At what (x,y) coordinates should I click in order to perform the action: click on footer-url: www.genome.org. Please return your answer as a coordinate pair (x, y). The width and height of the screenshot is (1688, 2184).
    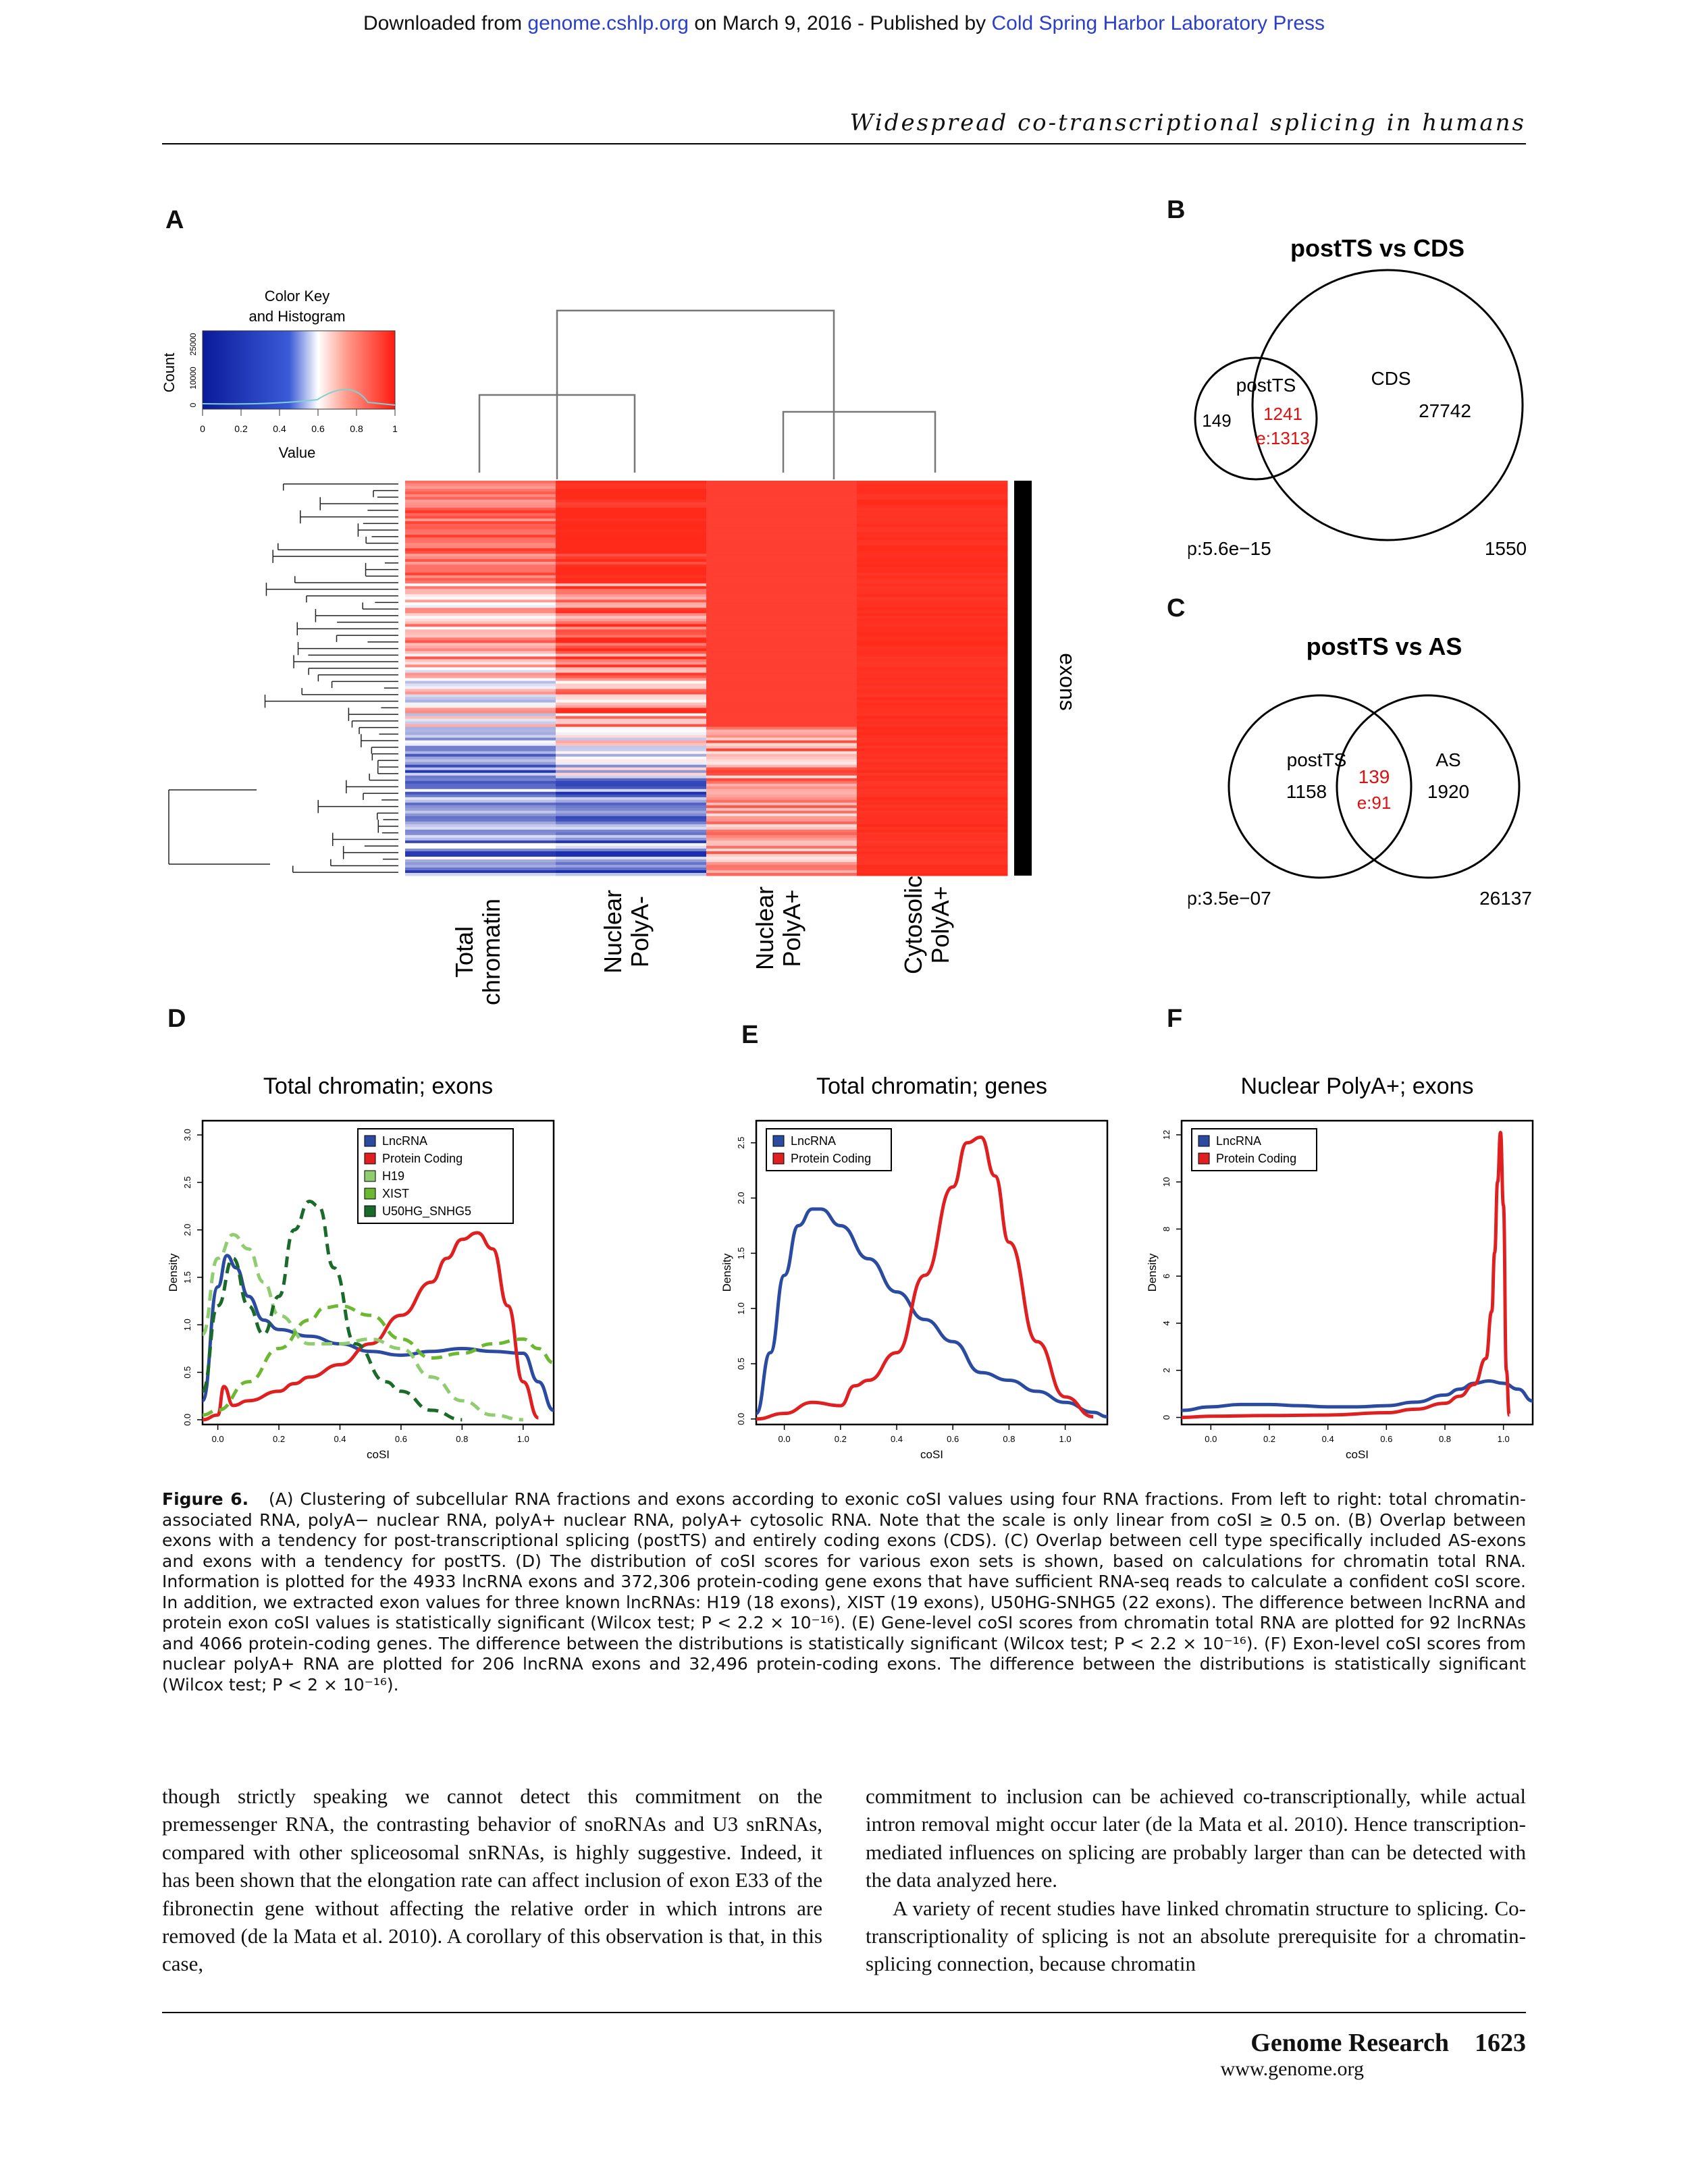
    Looking at the image, I should click on (1292, 2069).